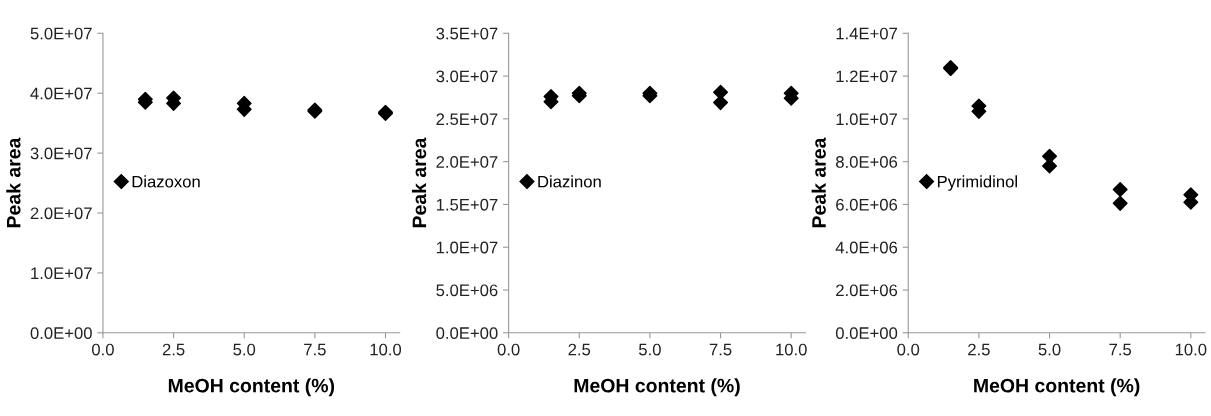 Image resolution: width=1211 pixels, height=416 pixels. I want to click on legend-label: Diazinon, so click(569, 181).